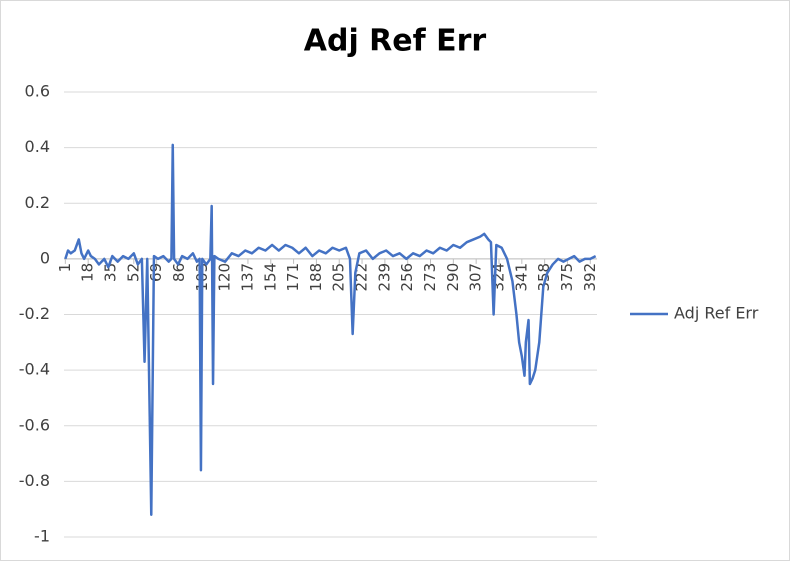 This screenshot has width=791, height=562. What do you see at coordinates (339, 277) in the screenshot?
I see `x-tick-label: 205` at bounding box center [339, 277].